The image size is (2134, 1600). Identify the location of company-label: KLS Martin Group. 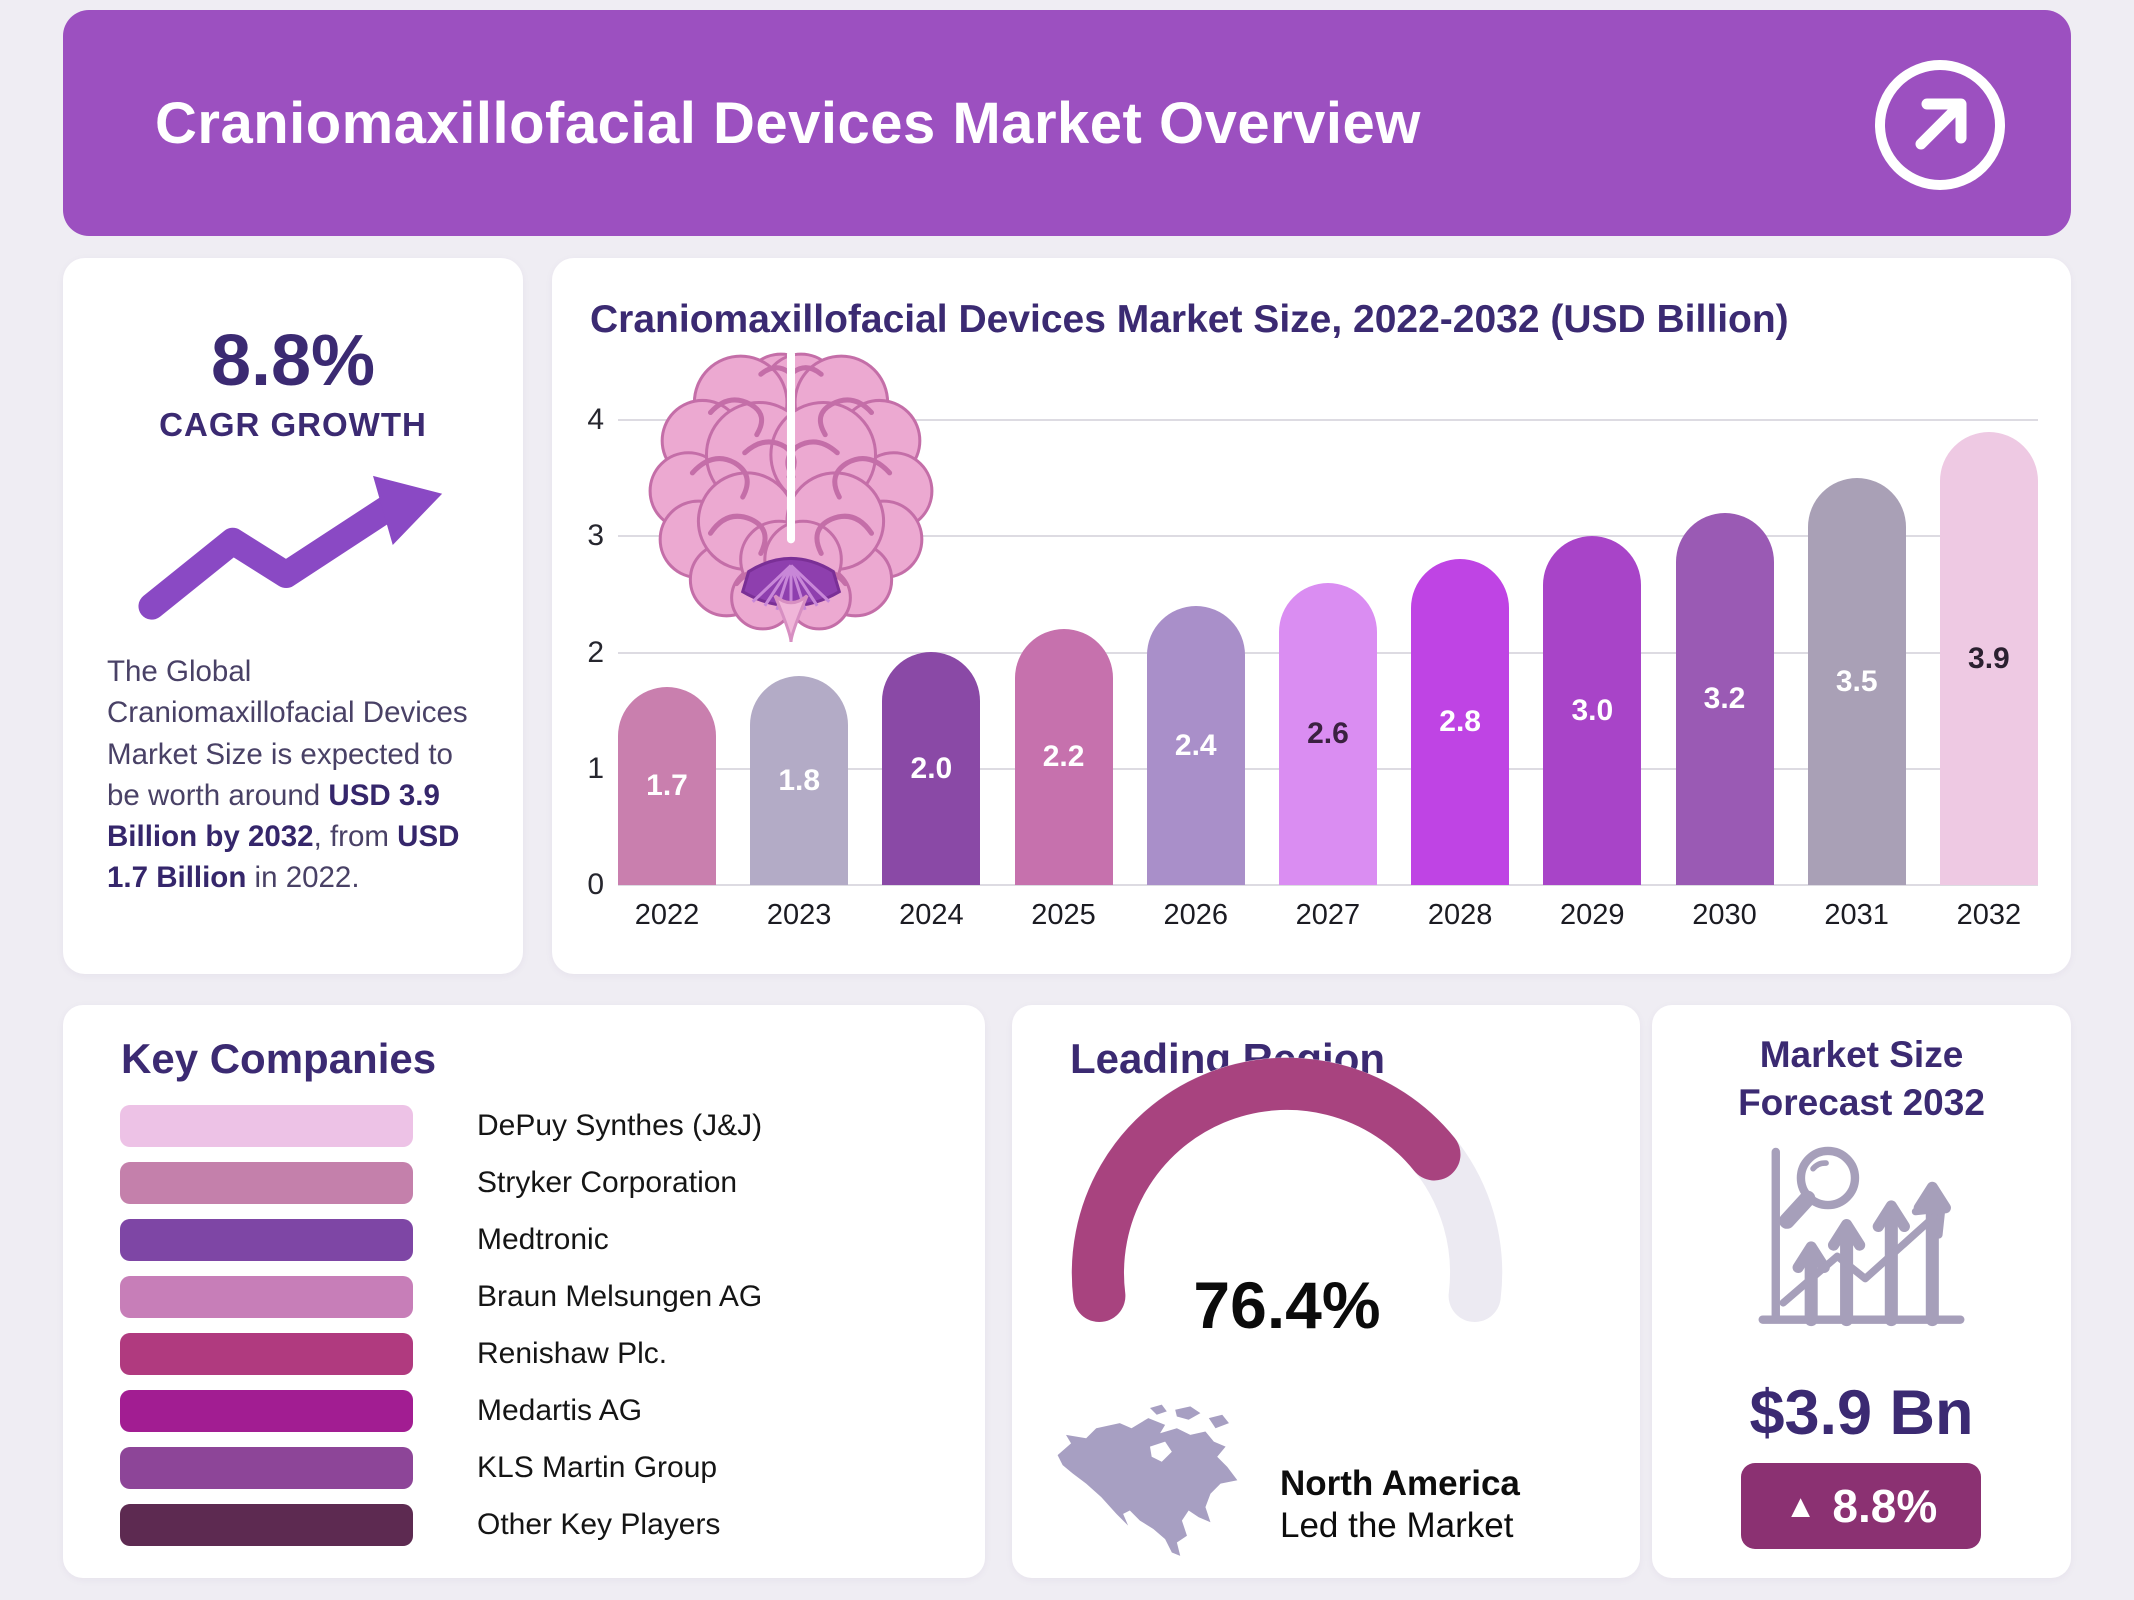
(597, 1467).